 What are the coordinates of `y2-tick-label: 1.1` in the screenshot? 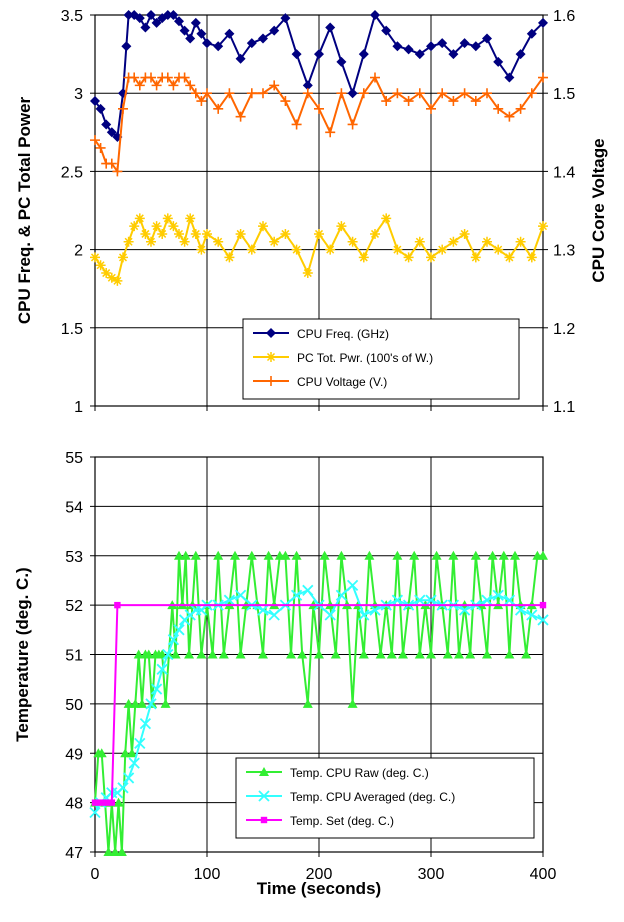 It's located at (564, 407).